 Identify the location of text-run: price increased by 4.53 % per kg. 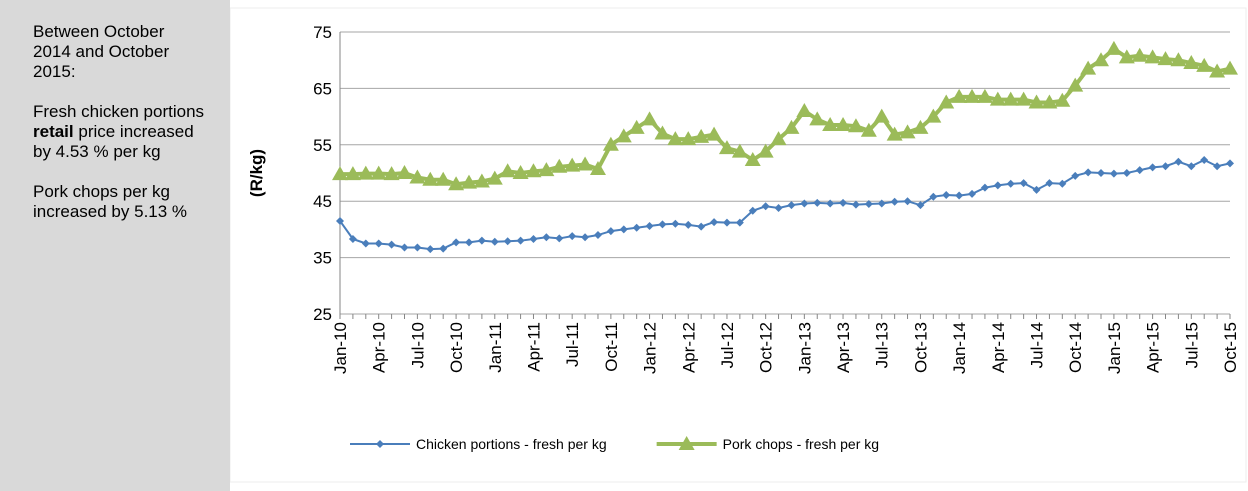
(113, 141).